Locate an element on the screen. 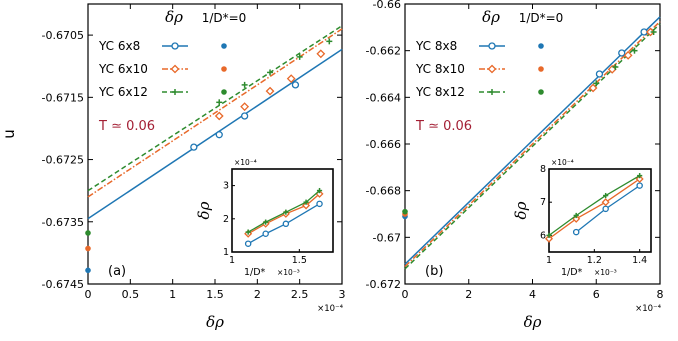 This screenshot has height=341, width=678. panel-a-inset-y-multiplier: ×10⁻⁴ is located at coordinates (245, 162).